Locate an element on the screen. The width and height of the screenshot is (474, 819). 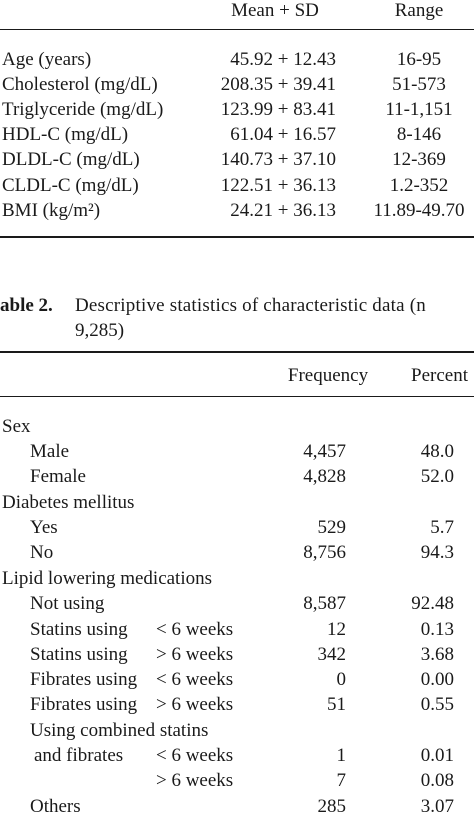
header-frequency: Frequency is located at coordinates (328, 375).